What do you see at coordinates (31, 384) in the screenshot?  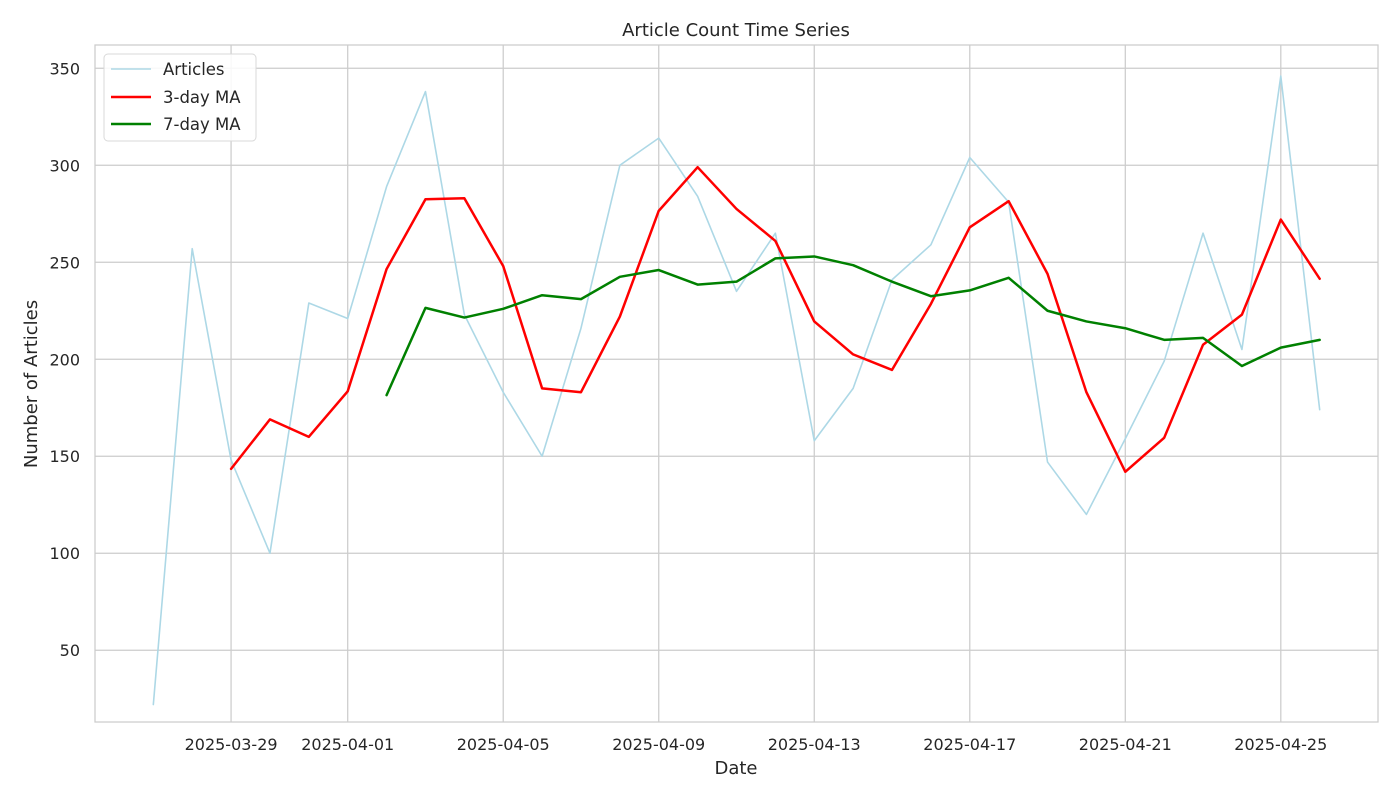 I see `y-axis-label: Number of Articles` at bounding box center [31, 384].